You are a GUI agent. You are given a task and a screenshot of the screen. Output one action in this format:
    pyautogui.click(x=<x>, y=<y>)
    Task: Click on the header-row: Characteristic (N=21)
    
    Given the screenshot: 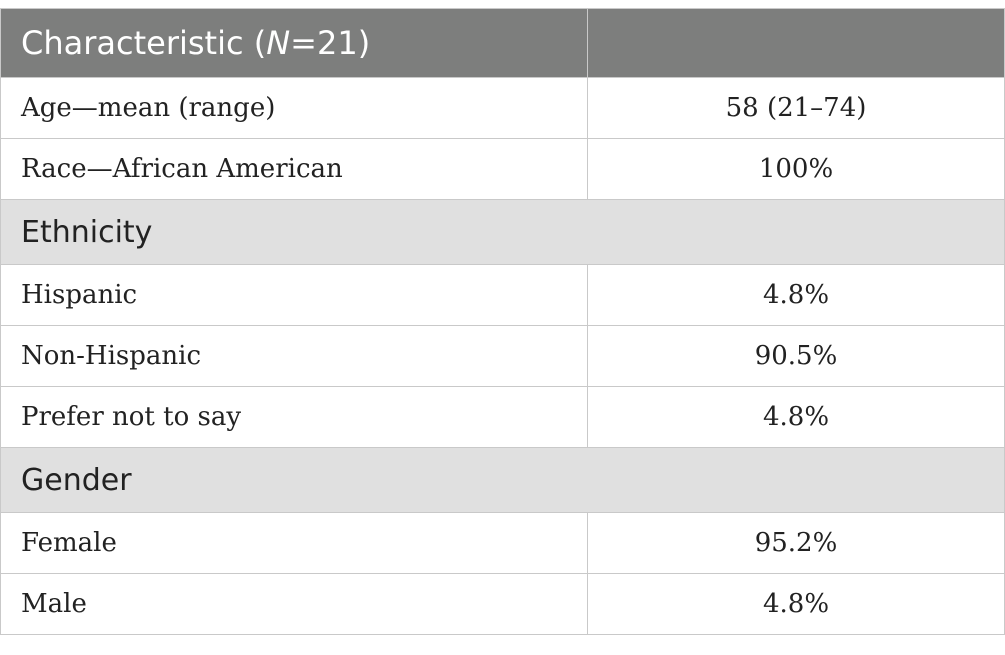 What is the action you would take?
    pyautogui.click(x=502, y=43)
    